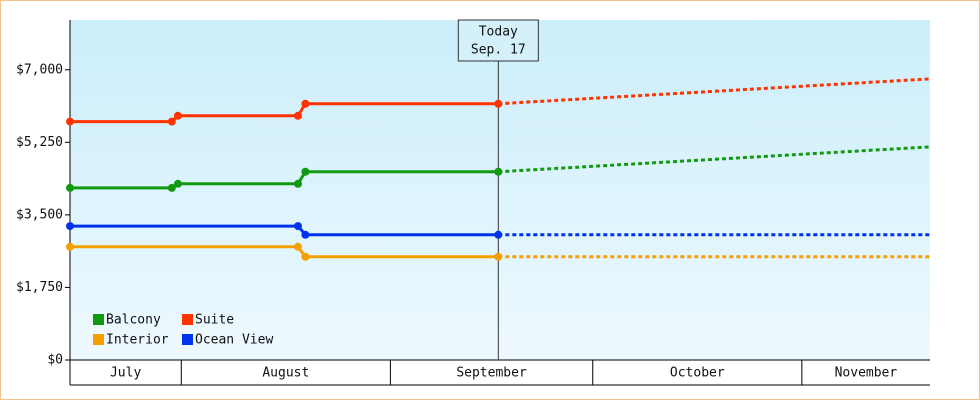 The width and height of the screenshot is (980, 400). I want to click on today-box, so click(498, 40).